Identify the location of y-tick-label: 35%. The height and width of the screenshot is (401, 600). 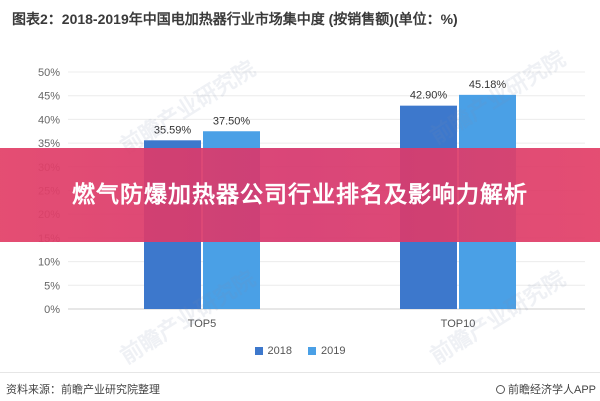
(49, 144).